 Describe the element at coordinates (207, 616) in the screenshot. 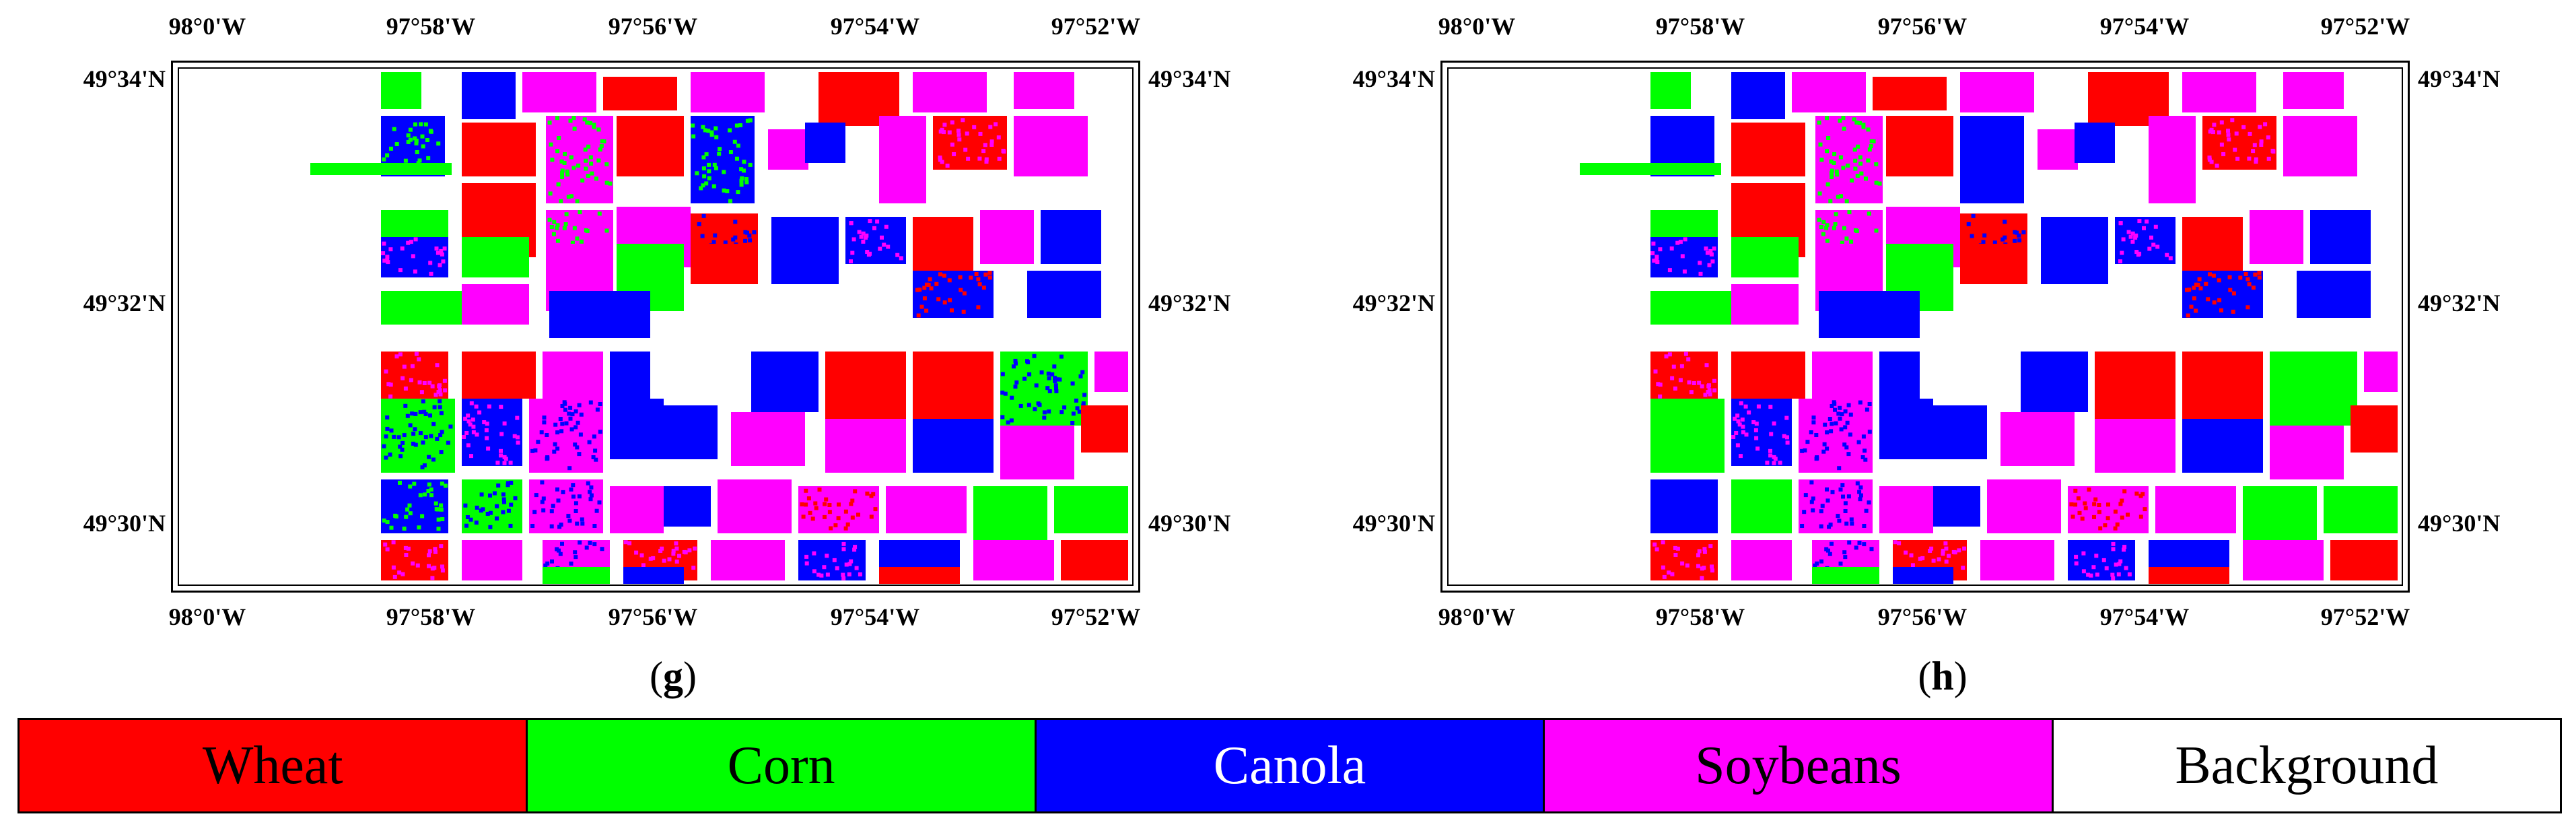

I see `lon-label-bottom: 98°0'W` at that location.